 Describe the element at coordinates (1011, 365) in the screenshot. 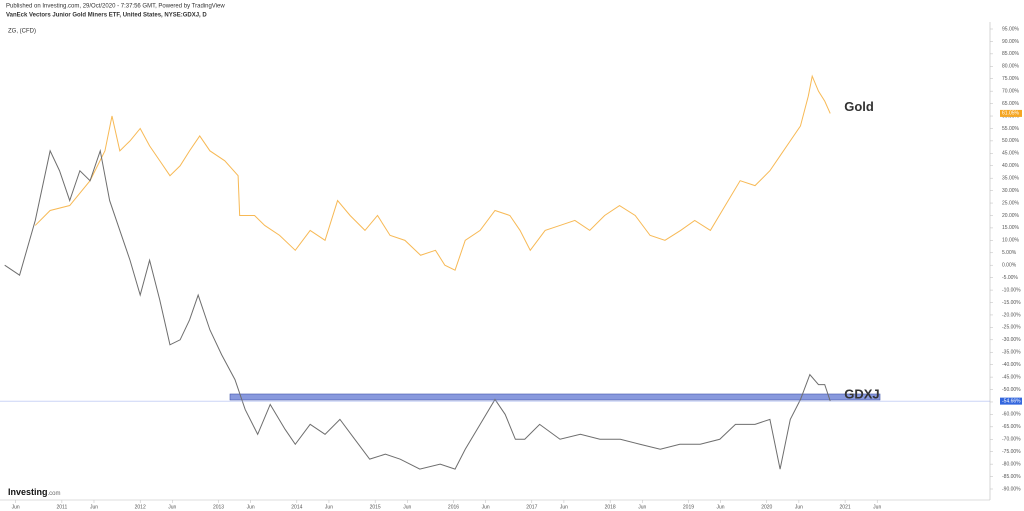

I see `y-tick-label: -40.00%` at that location.